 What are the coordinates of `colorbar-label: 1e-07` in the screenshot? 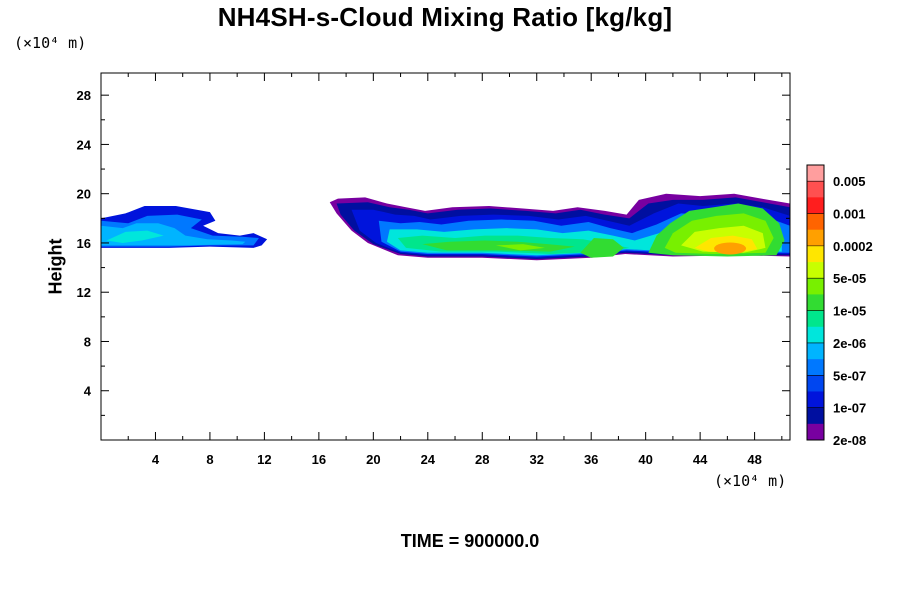 It's located at (849, 408).